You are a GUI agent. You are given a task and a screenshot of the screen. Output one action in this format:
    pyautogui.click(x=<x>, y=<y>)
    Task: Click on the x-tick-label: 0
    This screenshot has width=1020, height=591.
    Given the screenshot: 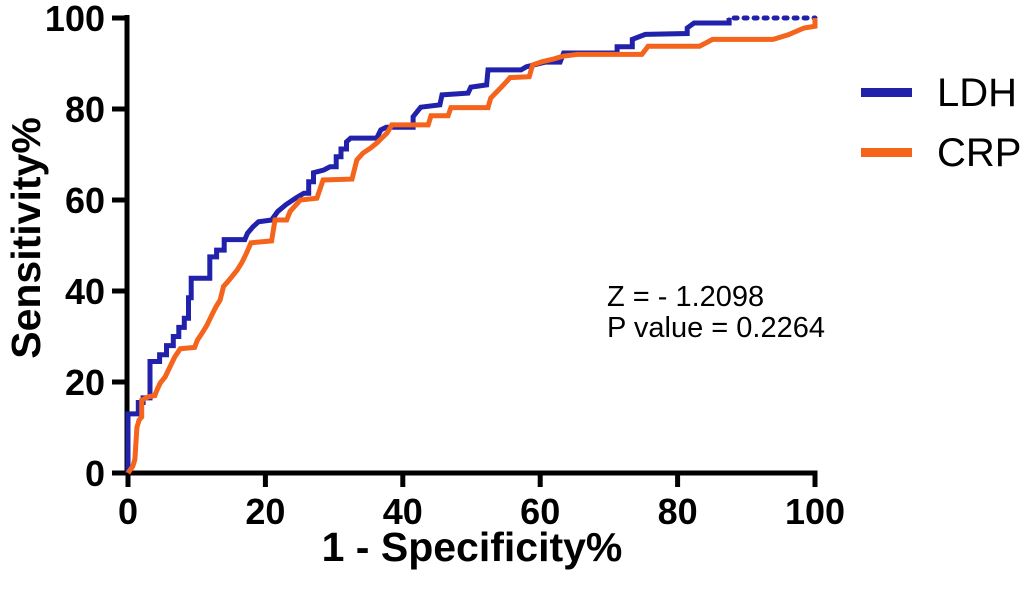 What is the action you would take?
    pyautogui.click(x=128, y=511)
    